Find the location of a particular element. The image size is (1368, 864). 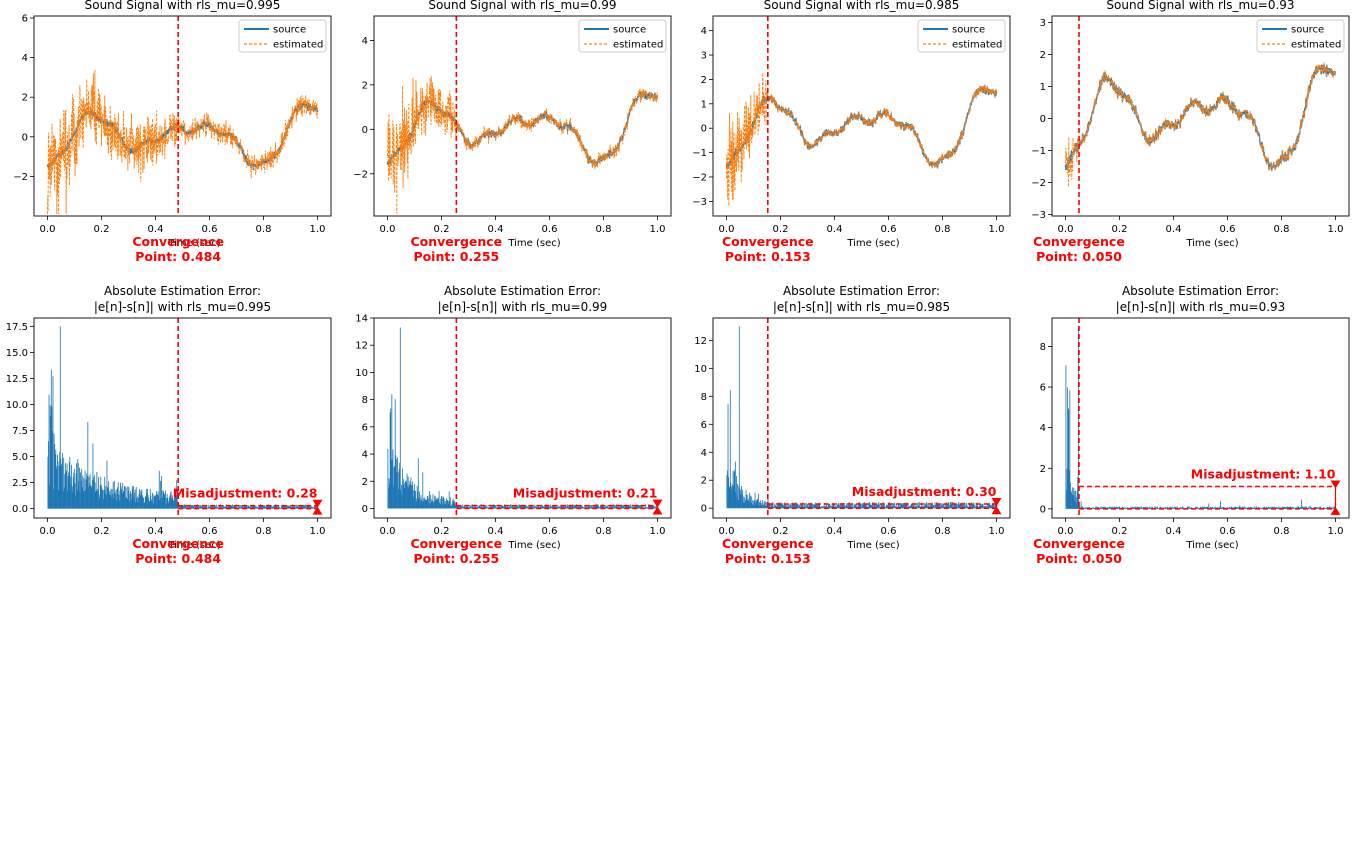

y-tick-label: 8 is located at coordinates (1043, 347).